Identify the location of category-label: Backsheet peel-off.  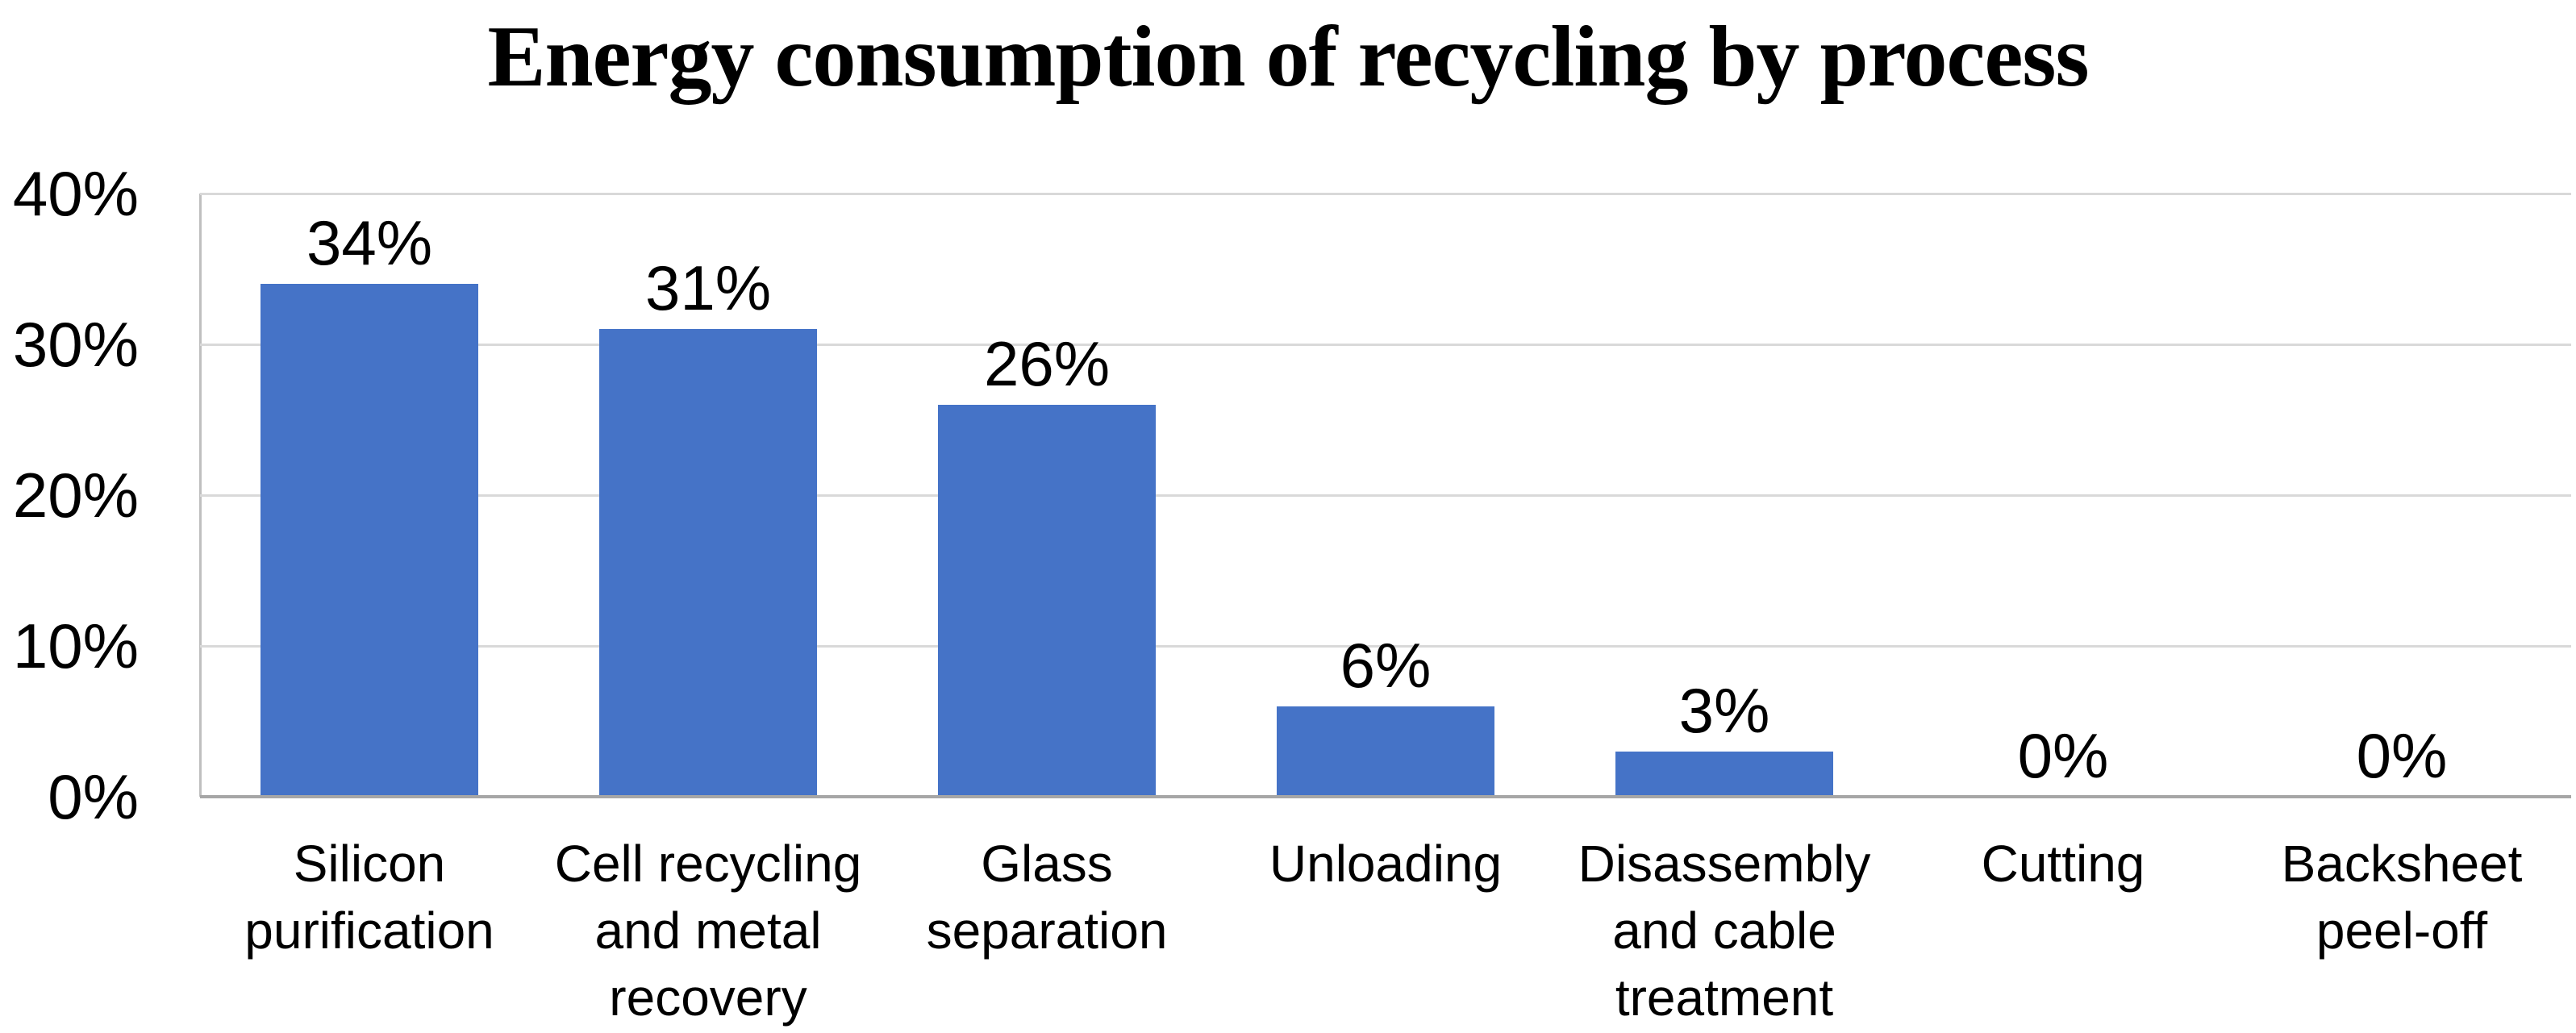
(2401, 898).